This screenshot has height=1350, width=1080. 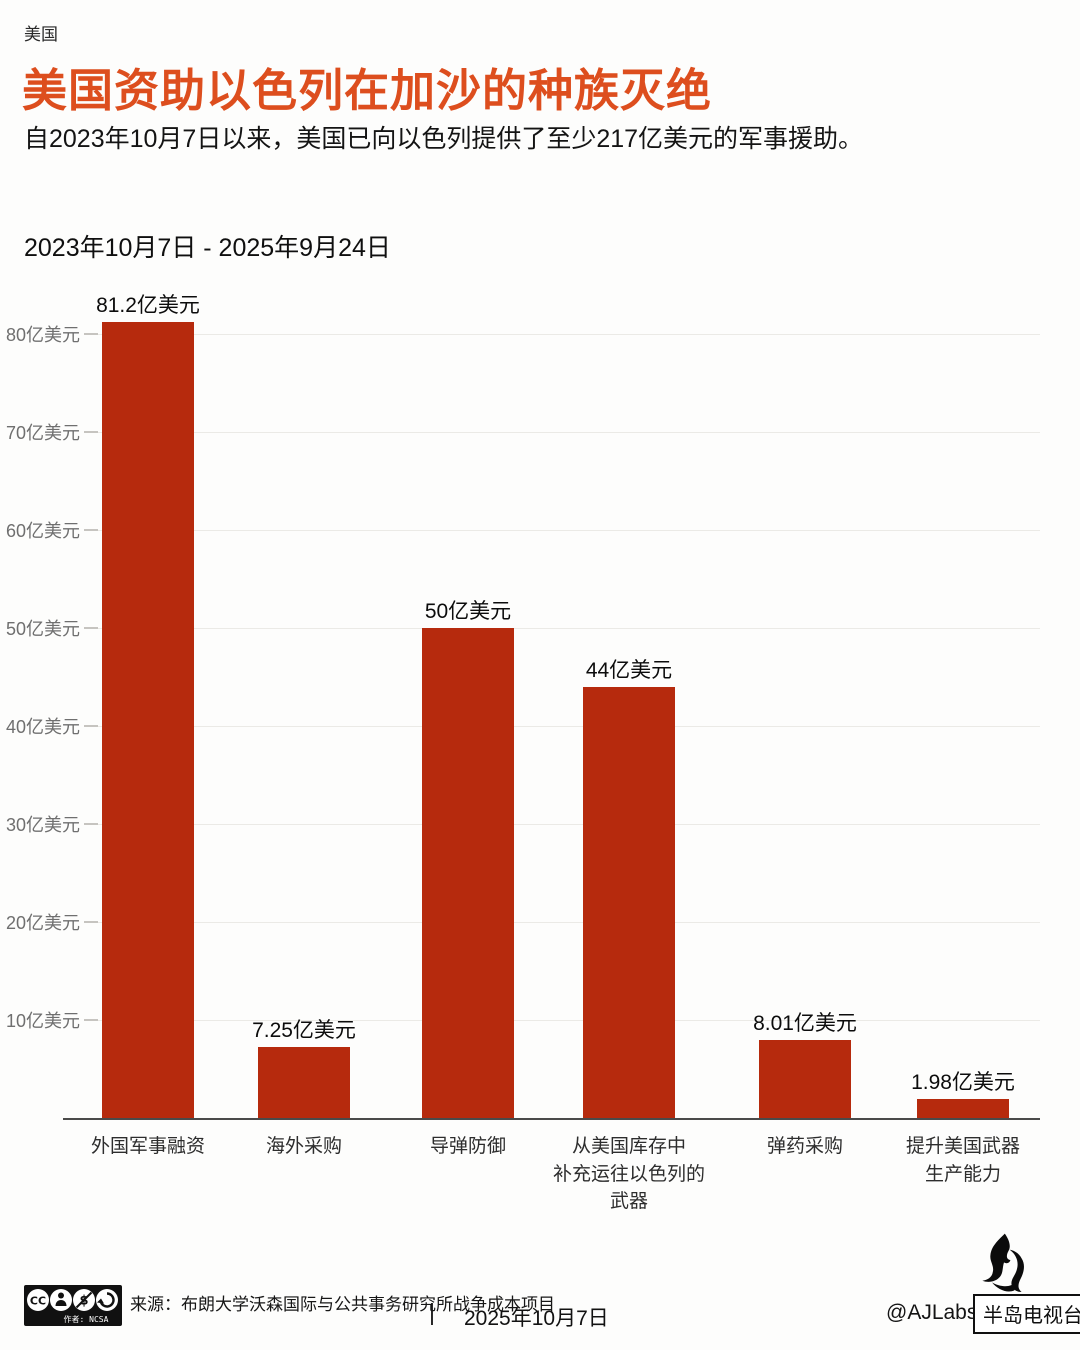 What do you see at coordinates (42, 727) in the screenshot?
I see `y-tick-label: 40亿美元` at bounding box center [42, 727].